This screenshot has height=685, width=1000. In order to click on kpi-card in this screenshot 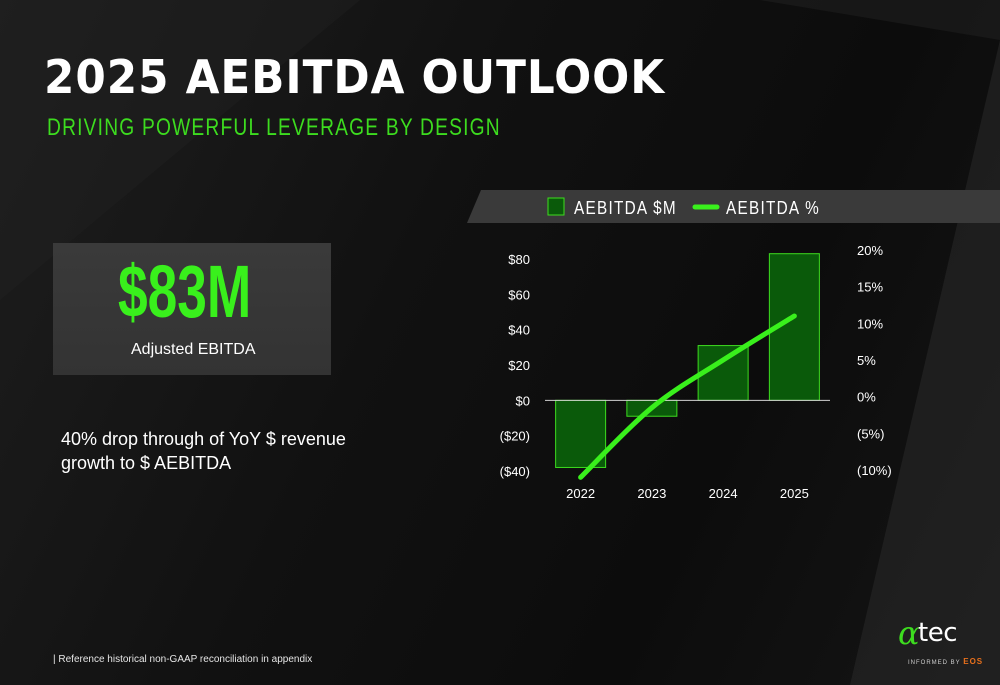, I will do `click(192, 309)`.